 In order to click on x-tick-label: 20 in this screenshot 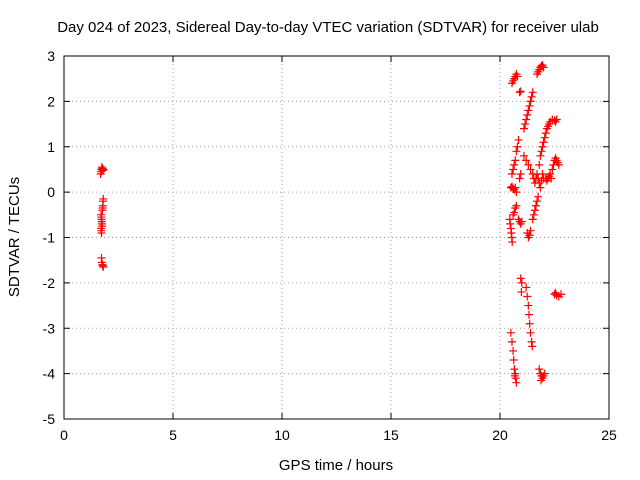, I will do `click(500, 435)`.